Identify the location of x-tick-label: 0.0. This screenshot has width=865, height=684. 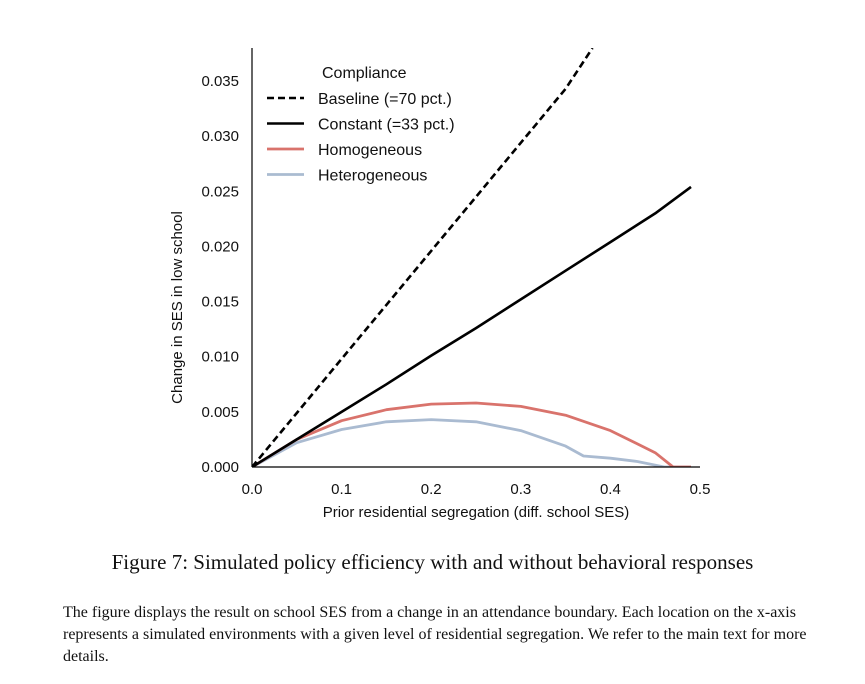
(252, 489).